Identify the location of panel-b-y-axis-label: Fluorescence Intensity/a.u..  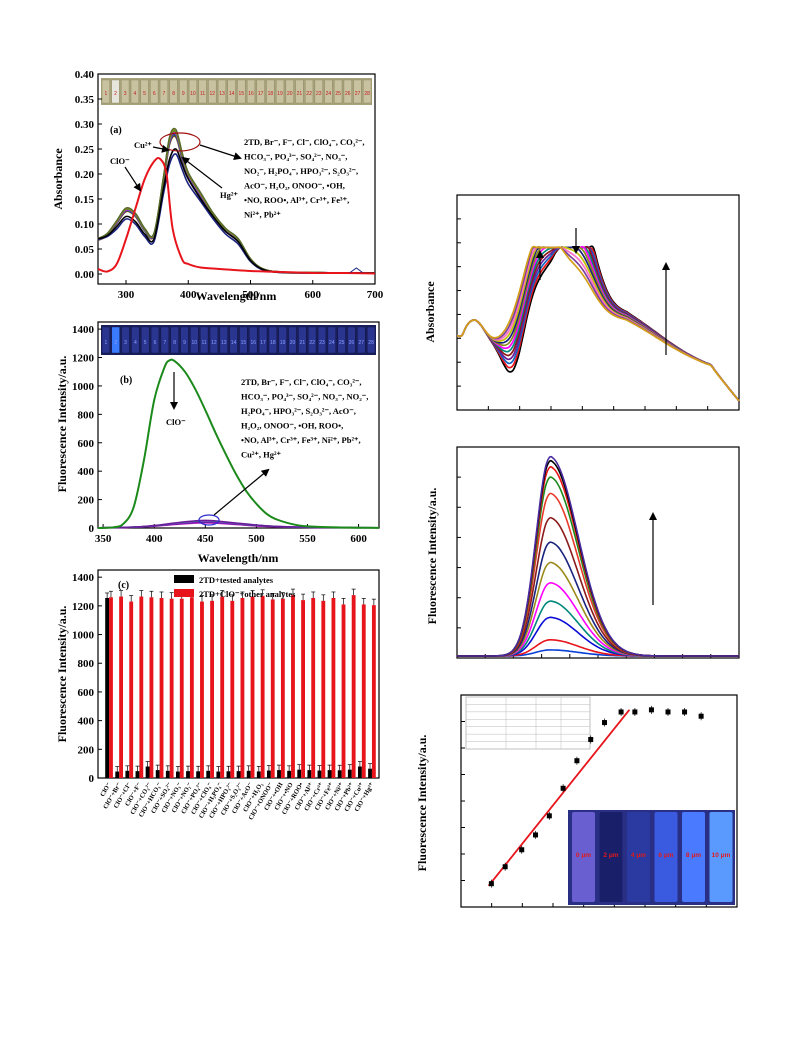
(62, 424).